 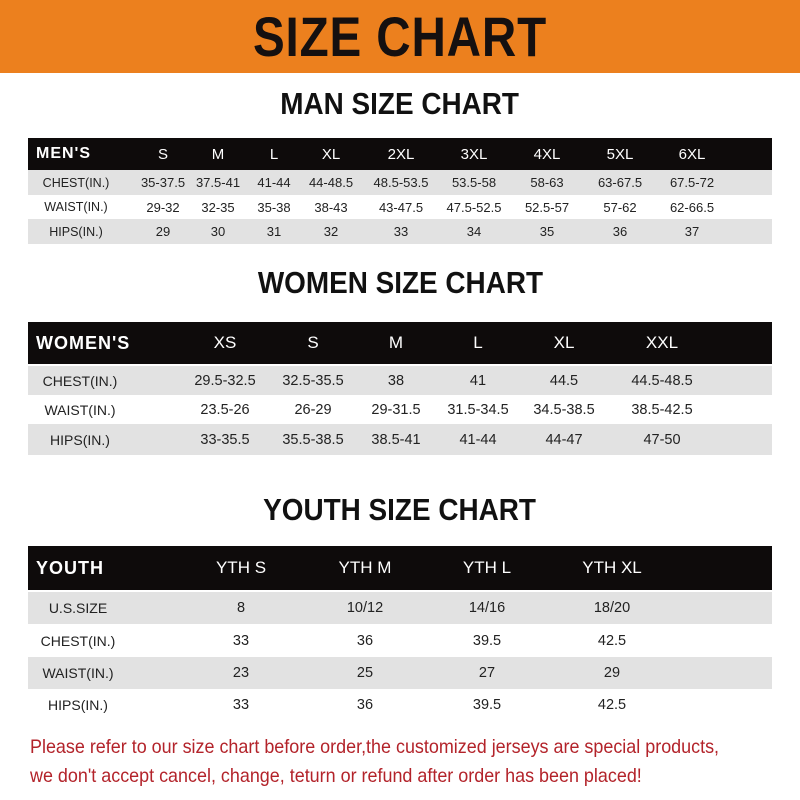 I want to click on measurement-value: 8, so click(x=241, y=608).